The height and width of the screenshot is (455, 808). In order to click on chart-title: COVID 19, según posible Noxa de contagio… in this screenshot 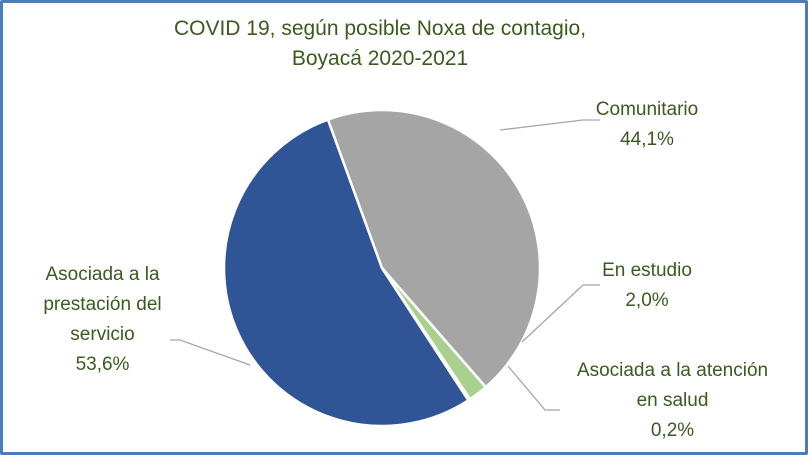, I will do `click(380, 43)`.